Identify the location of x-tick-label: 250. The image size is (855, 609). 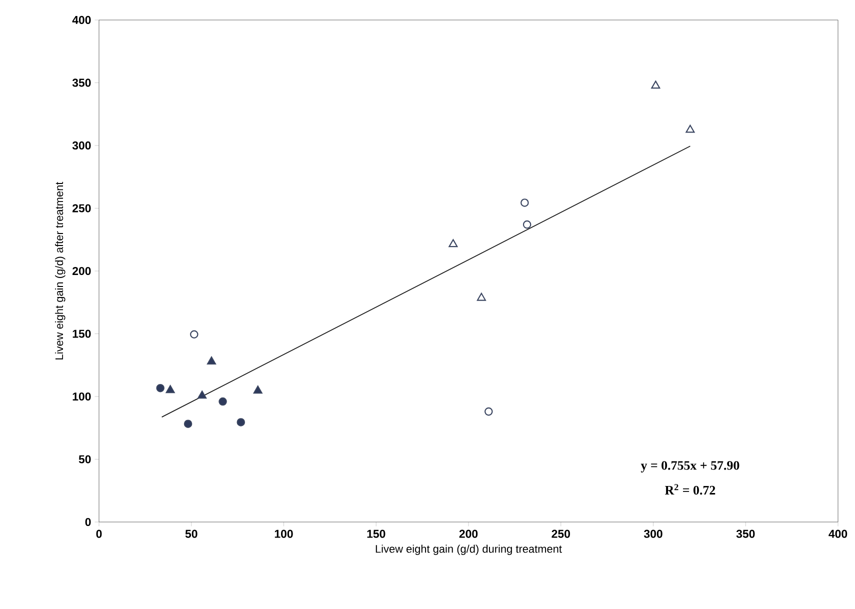
(561, 534).